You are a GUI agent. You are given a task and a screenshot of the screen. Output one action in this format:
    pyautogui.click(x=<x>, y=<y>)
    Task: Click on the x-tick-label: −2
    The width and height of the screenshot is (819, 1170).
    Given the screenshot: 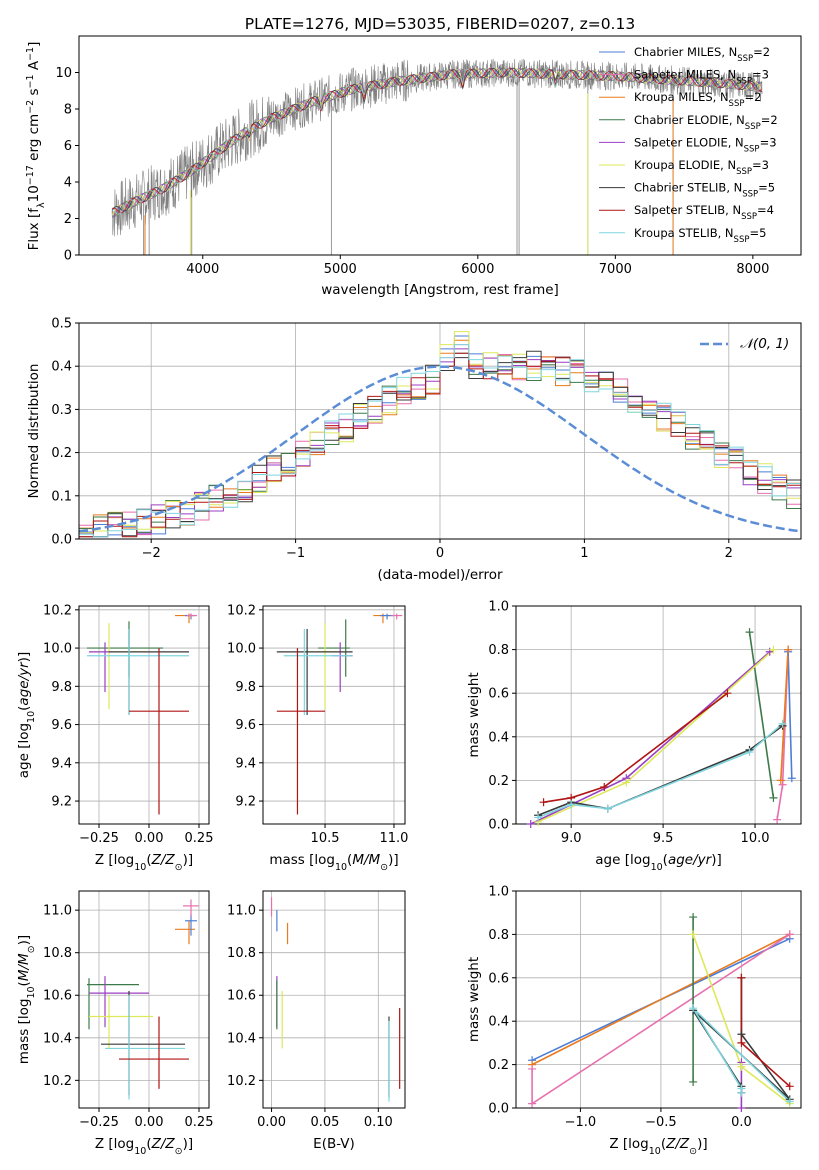 What is the action you would take?
    pyautogui.click(x=151, y=553)
    